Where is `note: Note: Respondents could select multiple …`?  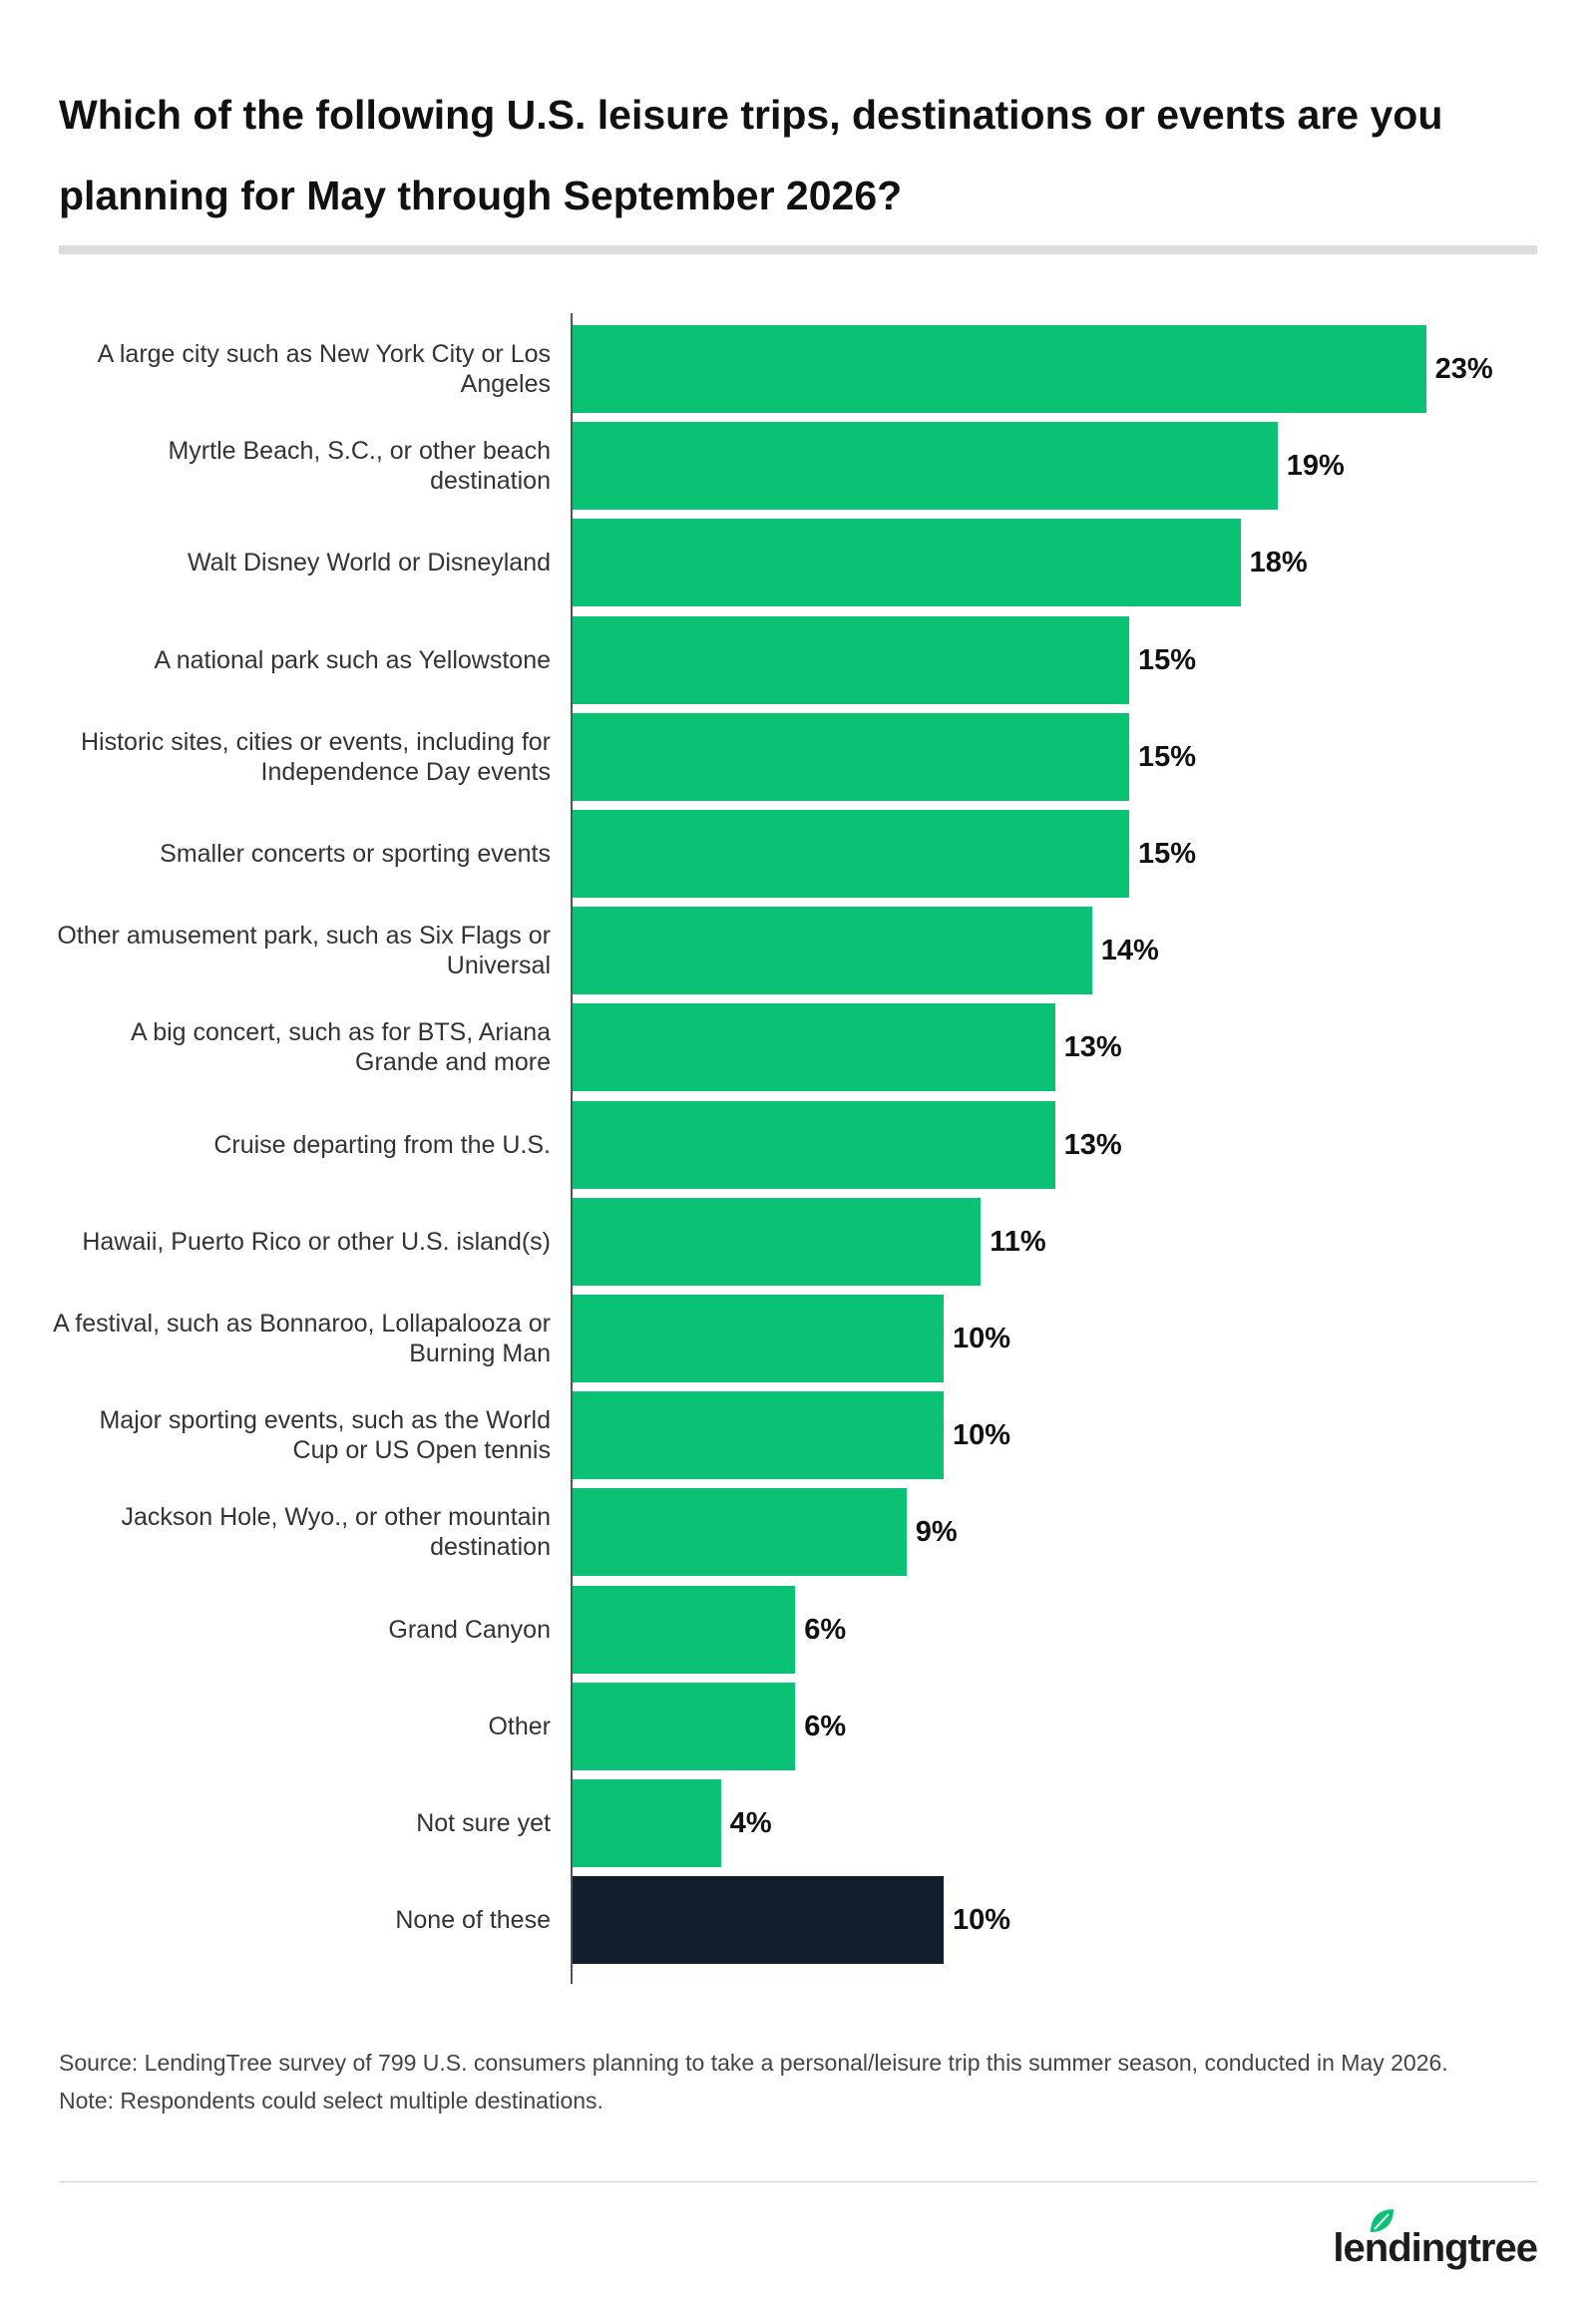
note: Note: Respondents could select multiple … is located at coordinates (331, 2100).